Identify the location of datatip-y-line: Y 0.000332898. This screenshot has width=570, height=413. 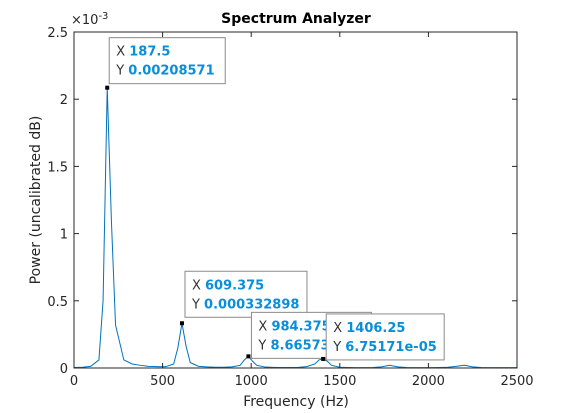
(245, 304).